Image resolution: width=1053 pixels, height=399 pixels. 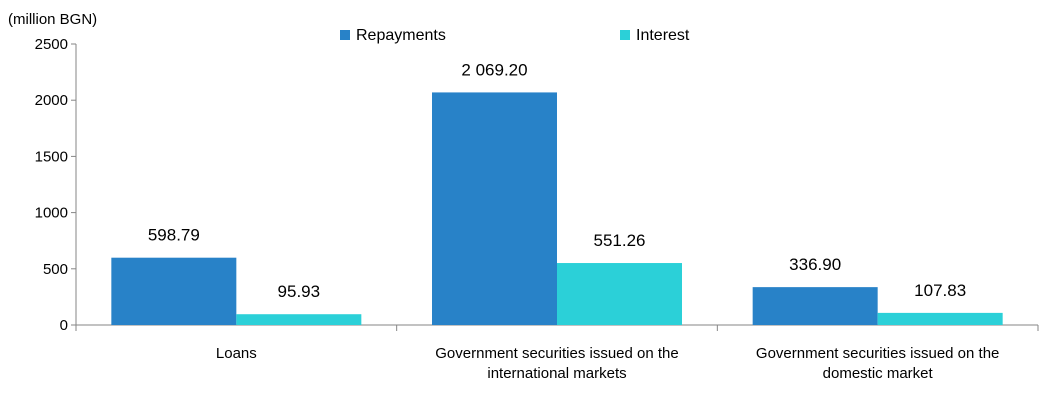 I want to click on unit-label: (million BGN), so click(x=52, y=19).